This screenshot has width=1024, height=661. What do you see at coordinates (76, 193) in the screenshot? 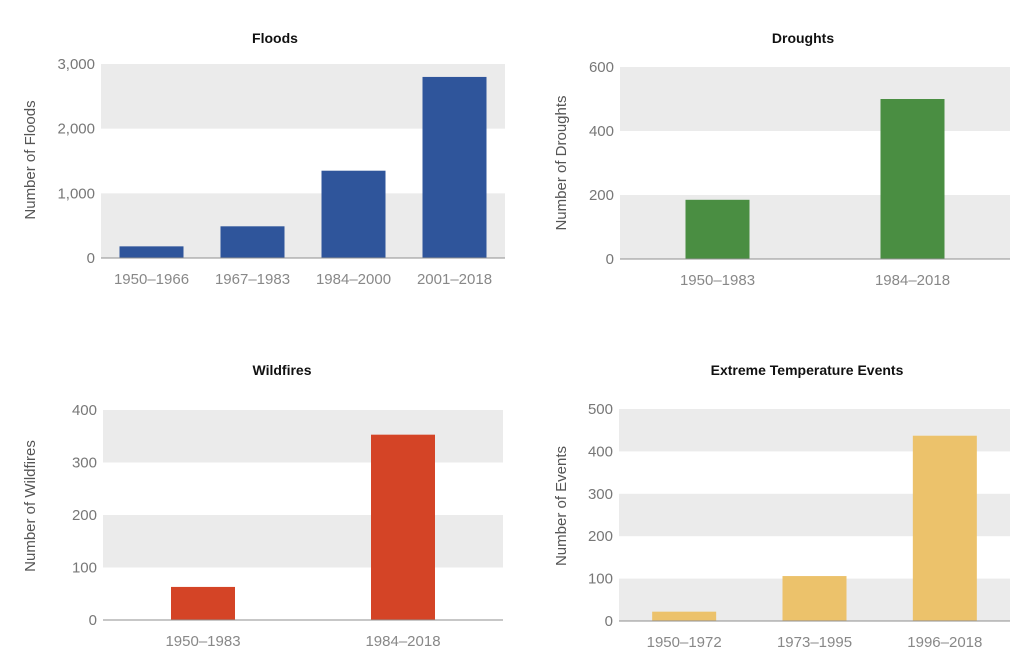
I see `floods-y-tick-label: 1,000` at bounding box center [76, 193].